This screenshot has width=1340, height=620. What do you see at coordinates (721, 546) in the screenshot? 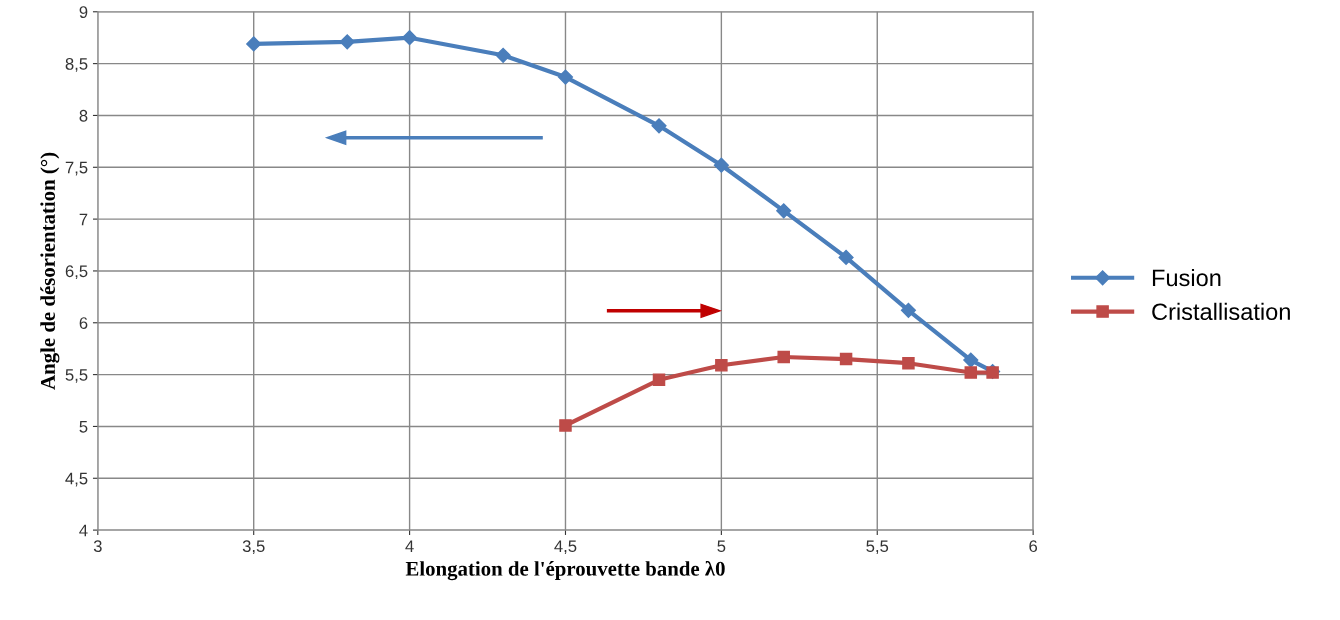
I see `x-tick-label: 5` at bounding box center [721, 546].